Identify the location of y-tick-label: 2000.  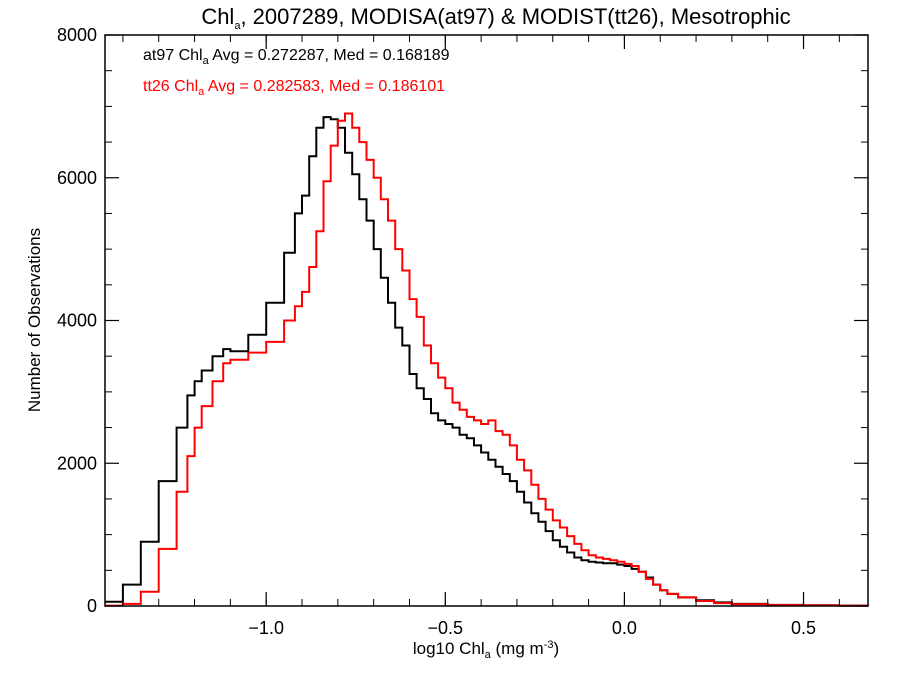
(77, 463).